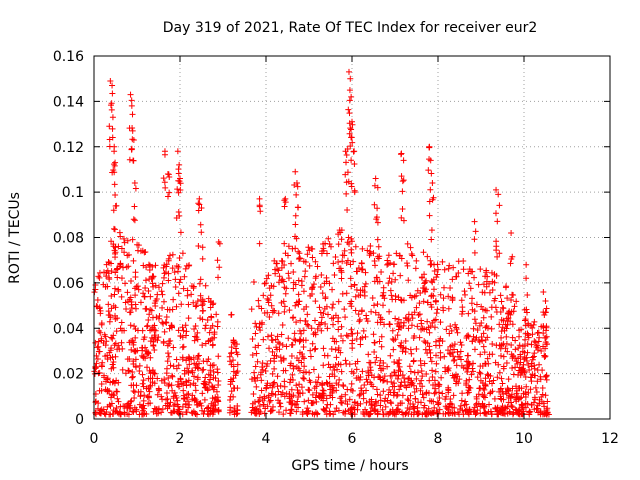 The image size is (640, 480). I want to click on y-tick-label: 0.08, so click(68, 239).